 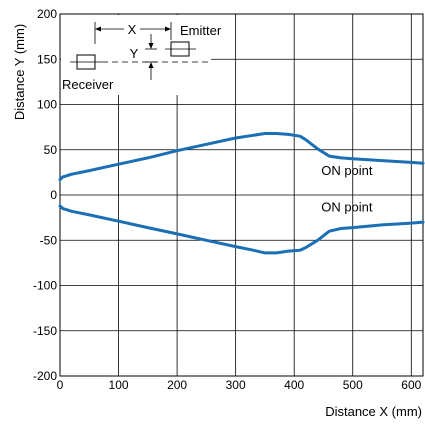 What do you see at coordinates (98, 29) in the screenshot?
I see `x-arrow-left` at bounding box center [98, 29].